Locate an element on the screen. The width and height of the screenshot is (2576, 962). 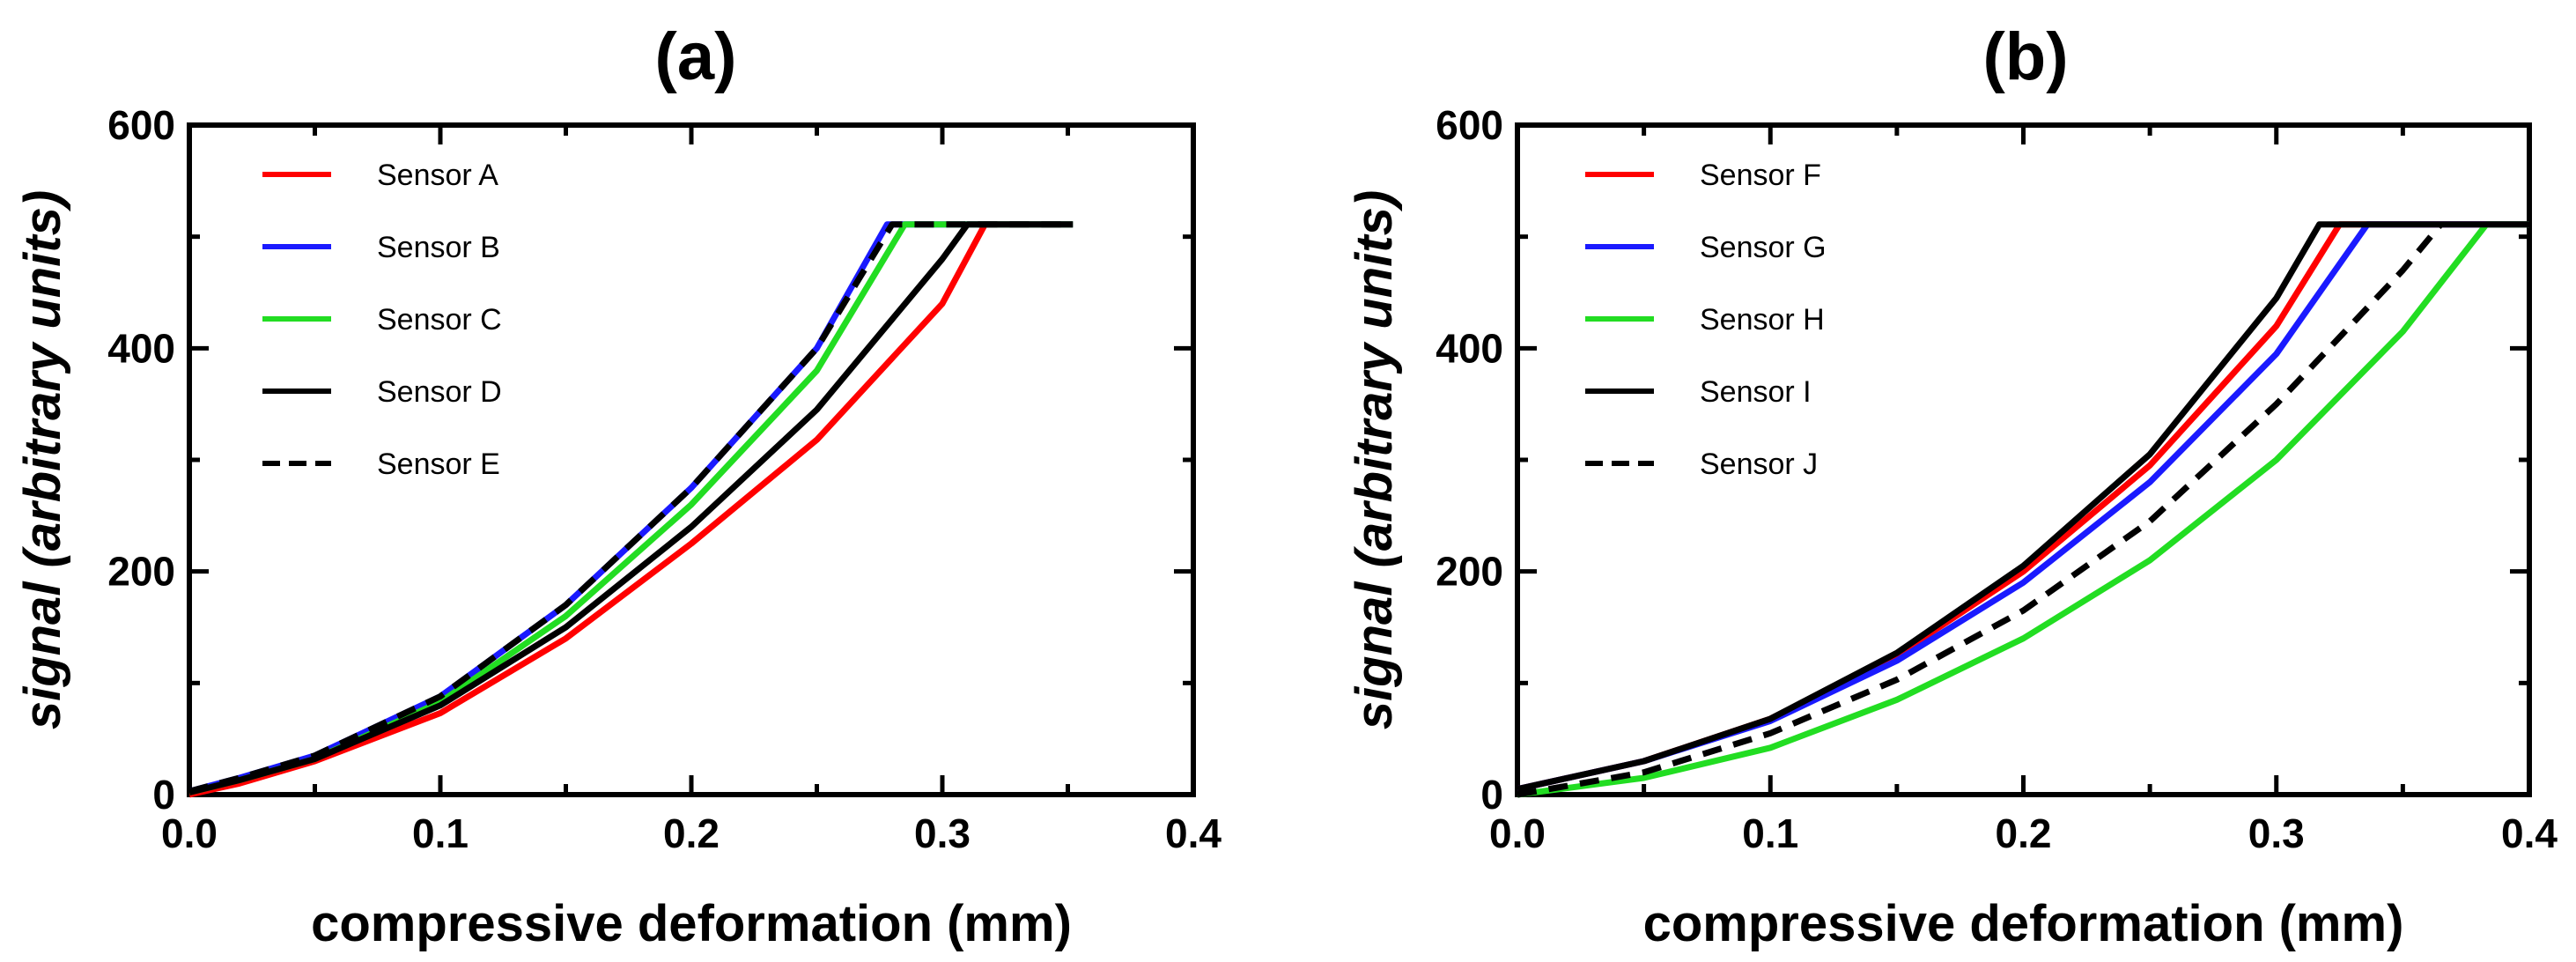
legend-label: Sensor A is located at coordinates (437, 175).